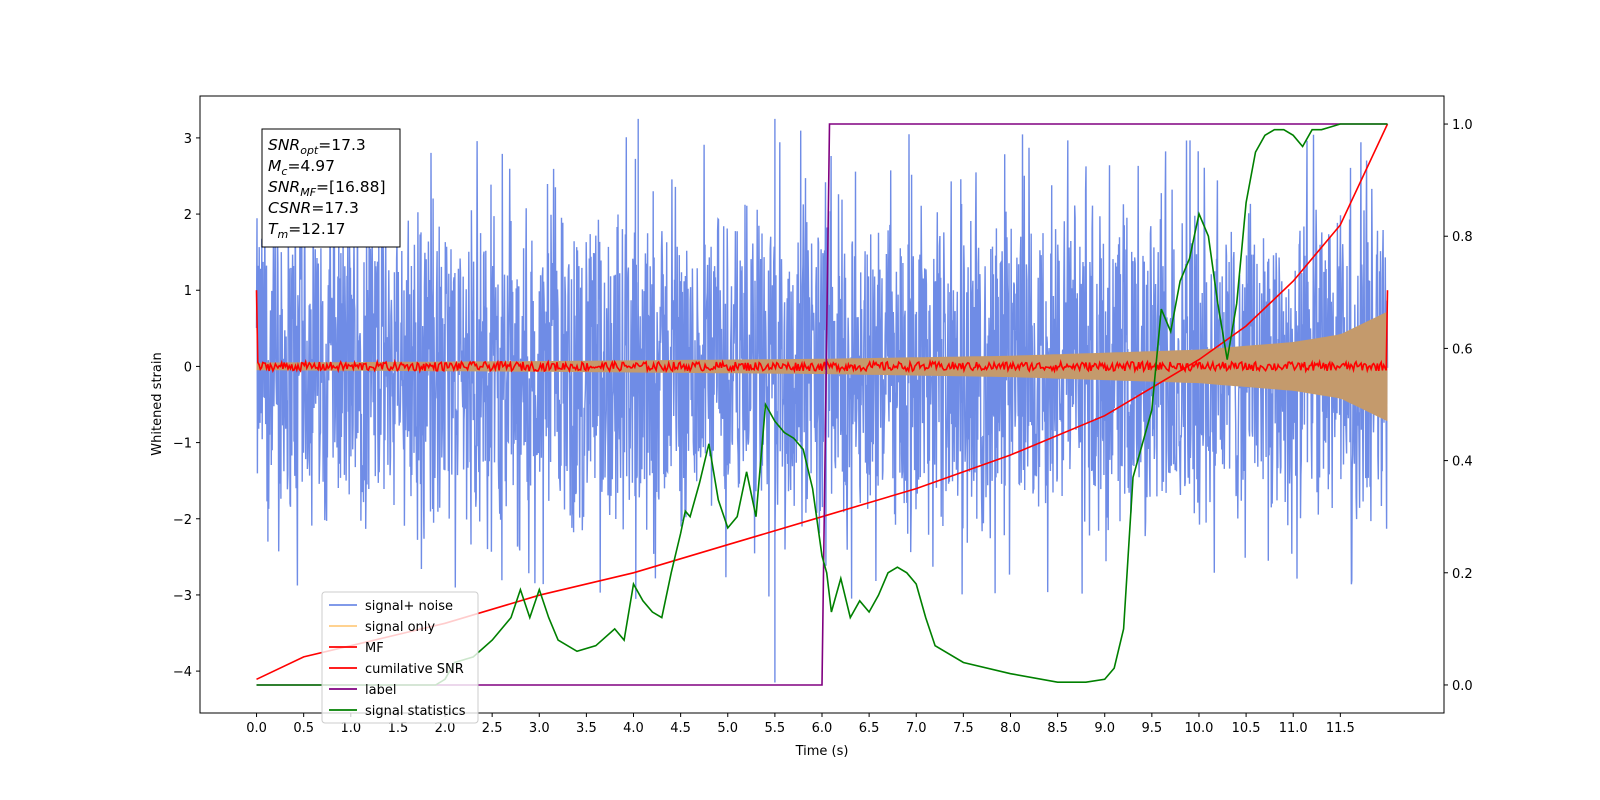 Image resolution: width=1600 pixels, height=800 pixels. What do you see at coordinates (307, 230) in the screenshot?
I see `info-line: Tm=12.17` at bounding box center [307, 230].